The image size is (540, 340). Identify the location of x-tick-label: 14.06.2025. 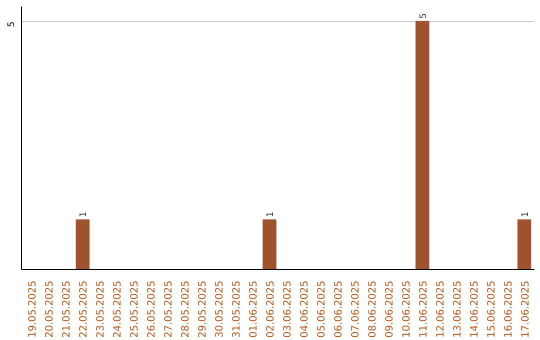
(474, 309).